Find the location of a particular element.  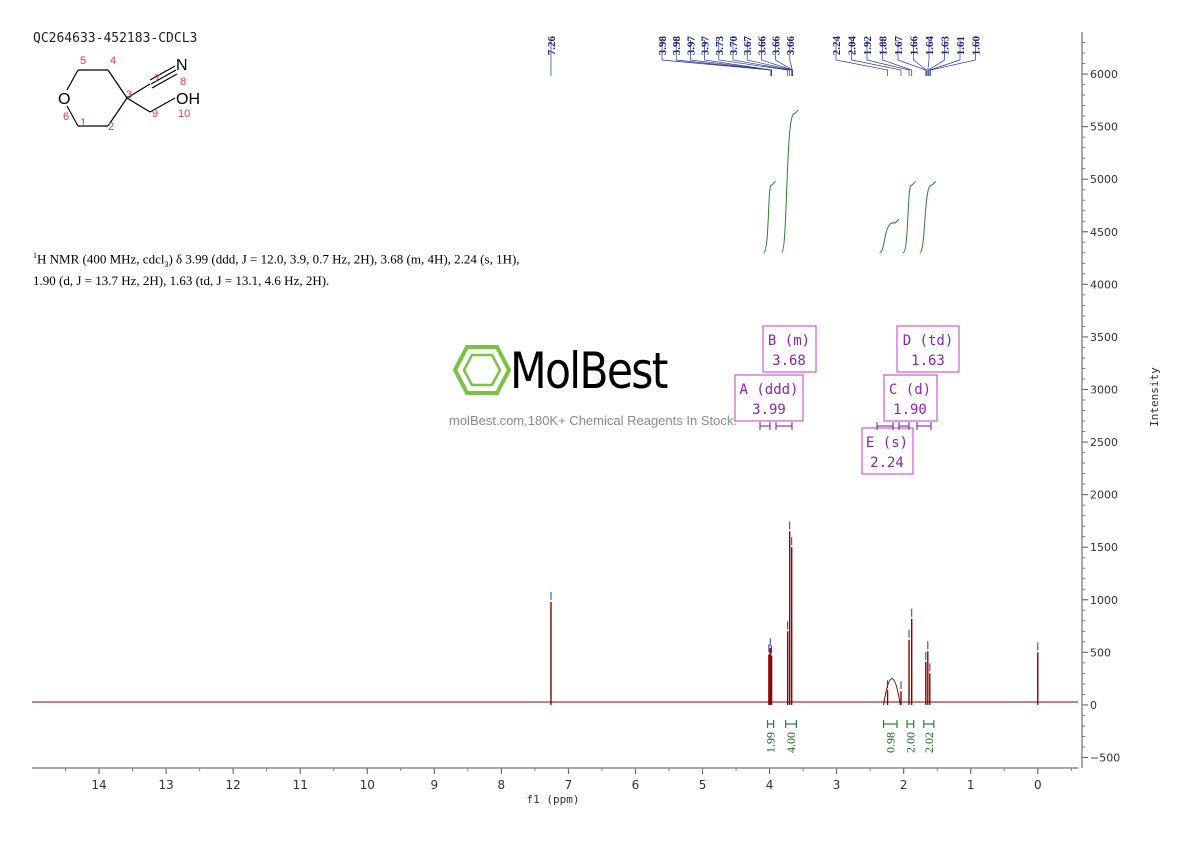

multiplet-box-a: A (ddd) 3.99 is located at coordinates (769, 398).